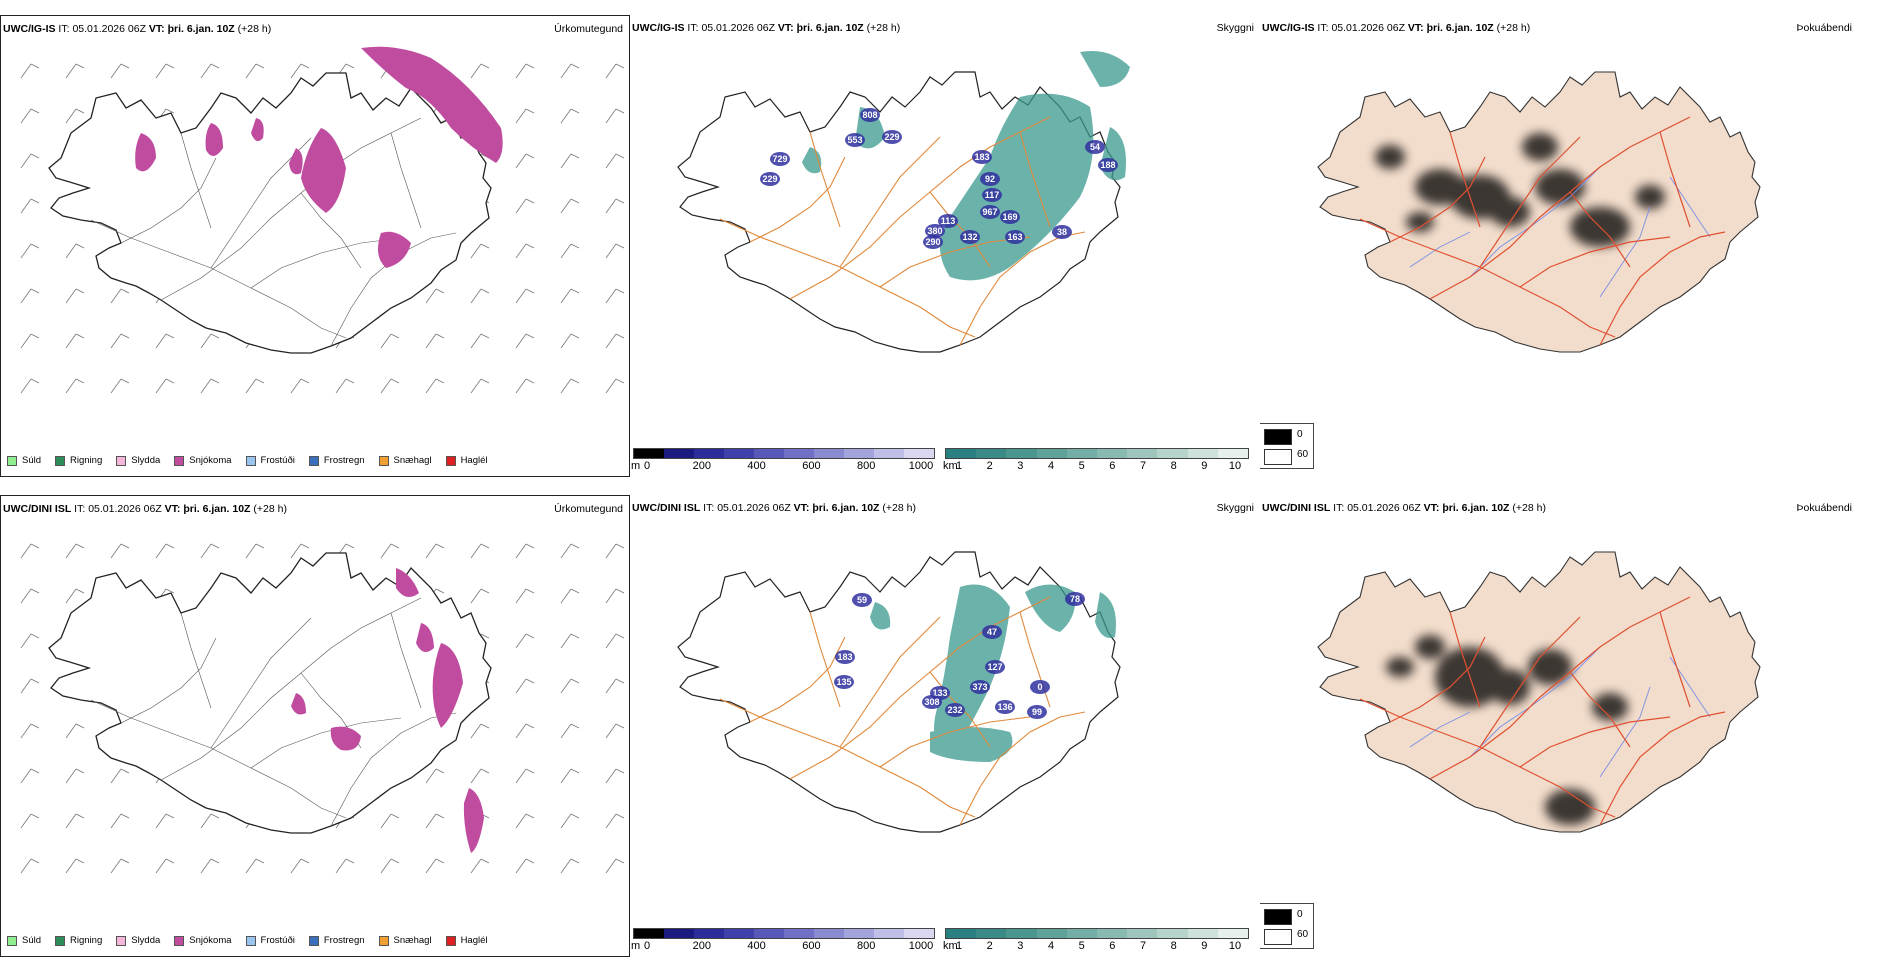 The image size is (1900, 957). Describe the element at coordinates (203, 940) in the screenshot. I see `legend-item-snjókoma: Snjókoma` at that location.